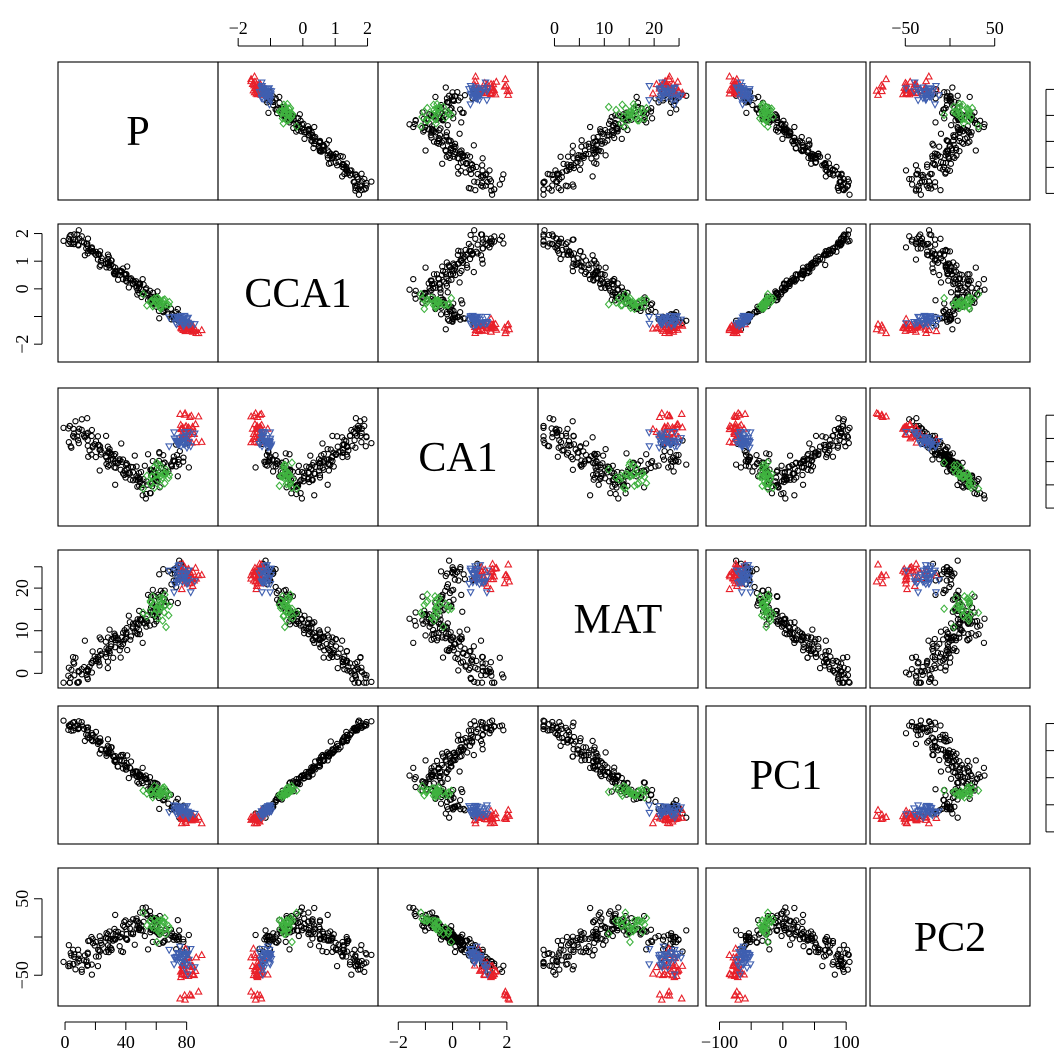 Image resolution: width=1057 pixels, height=1059 pixels. I want to click on panel-mat-vs-pc1, so click(786, 619).